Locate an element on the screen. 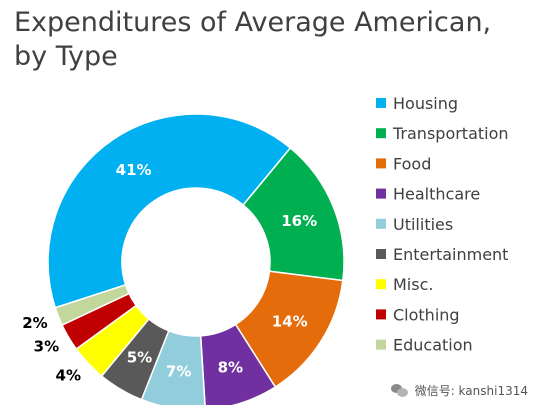 This screenshot has width=540, height=405. legend-item-clothing: Clothing is located at coordinates (418, 314).